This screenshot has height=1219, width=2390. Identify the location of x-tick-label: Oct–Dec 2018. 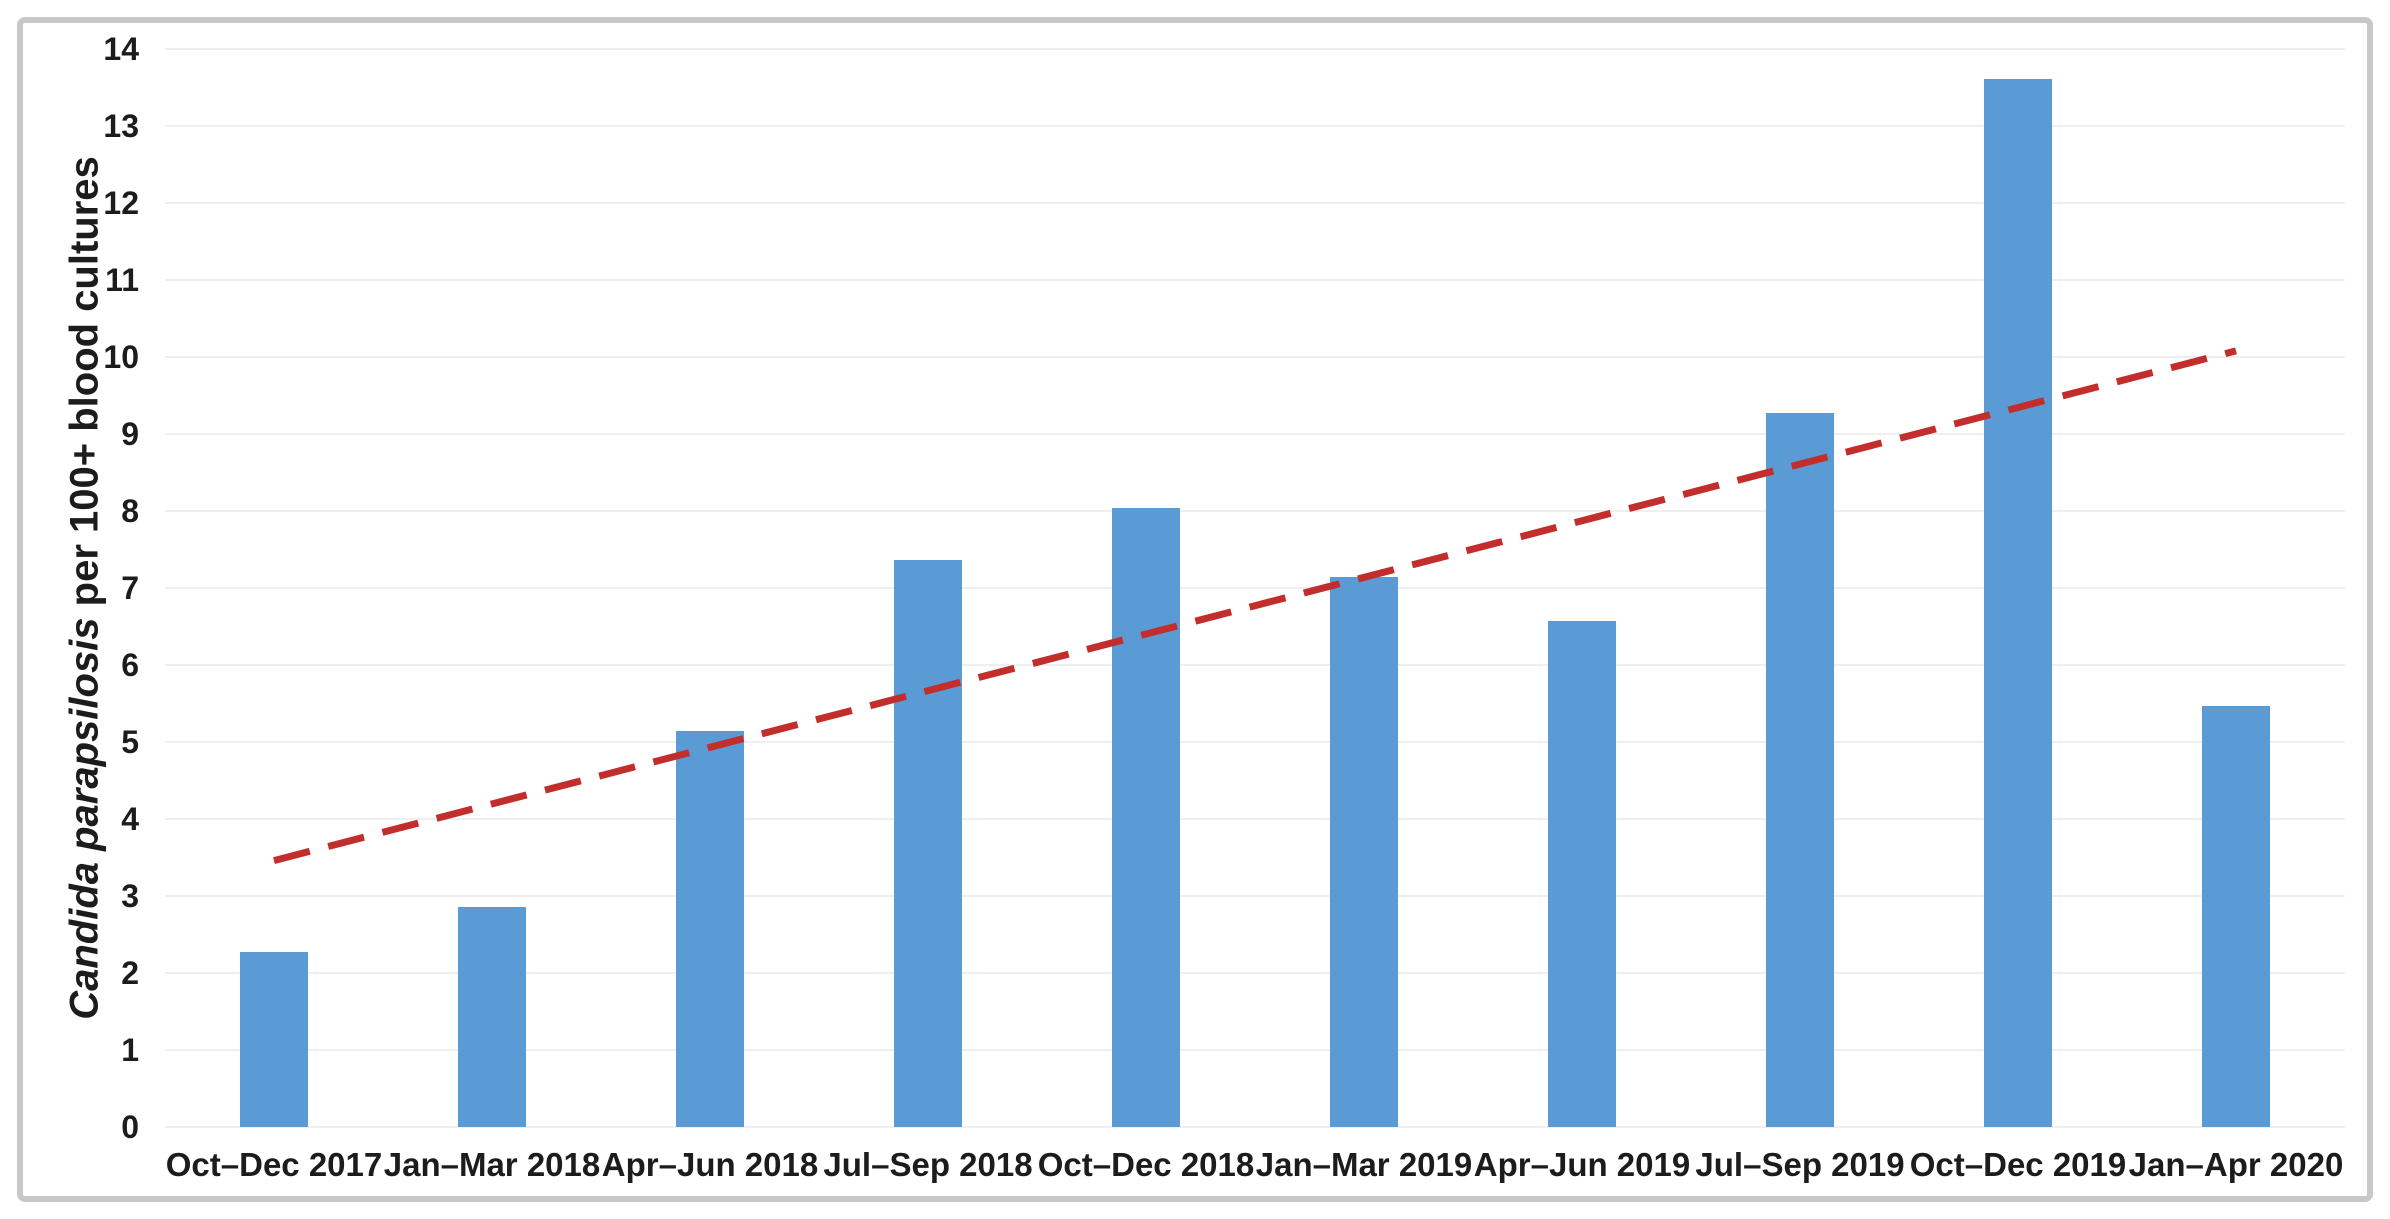
(1146, 1164).